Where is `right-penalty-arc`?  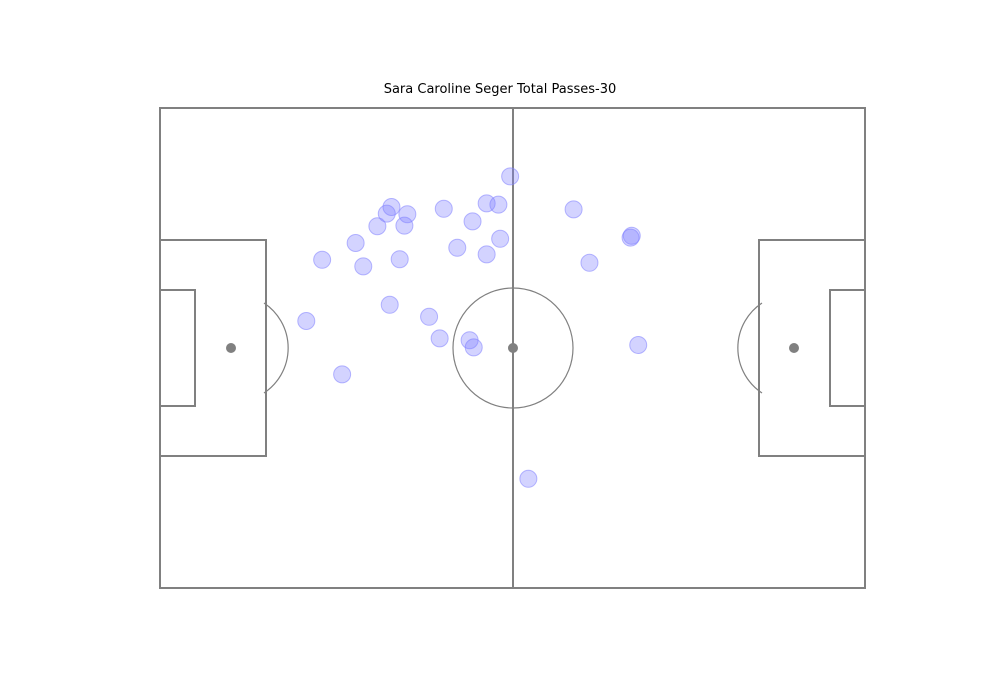 right-penalty-arc is located at coordinates (750, 348).